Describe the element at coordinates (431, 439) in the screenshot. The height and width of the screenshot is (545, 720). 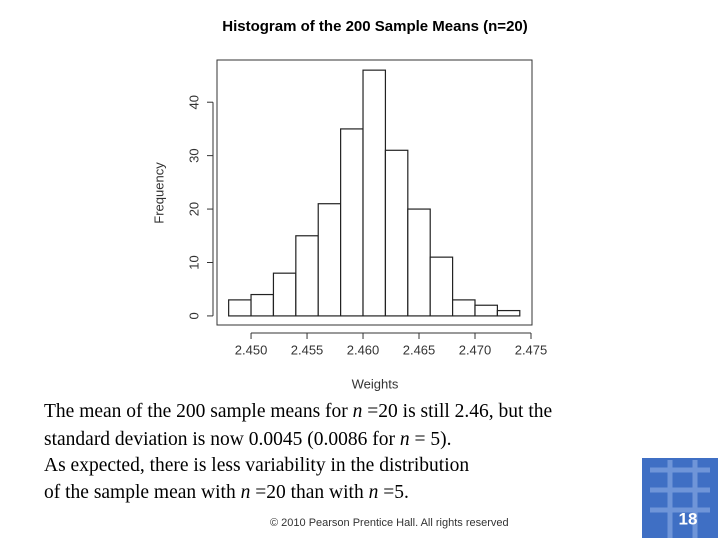
I see `text-run: = 5).` at that location.